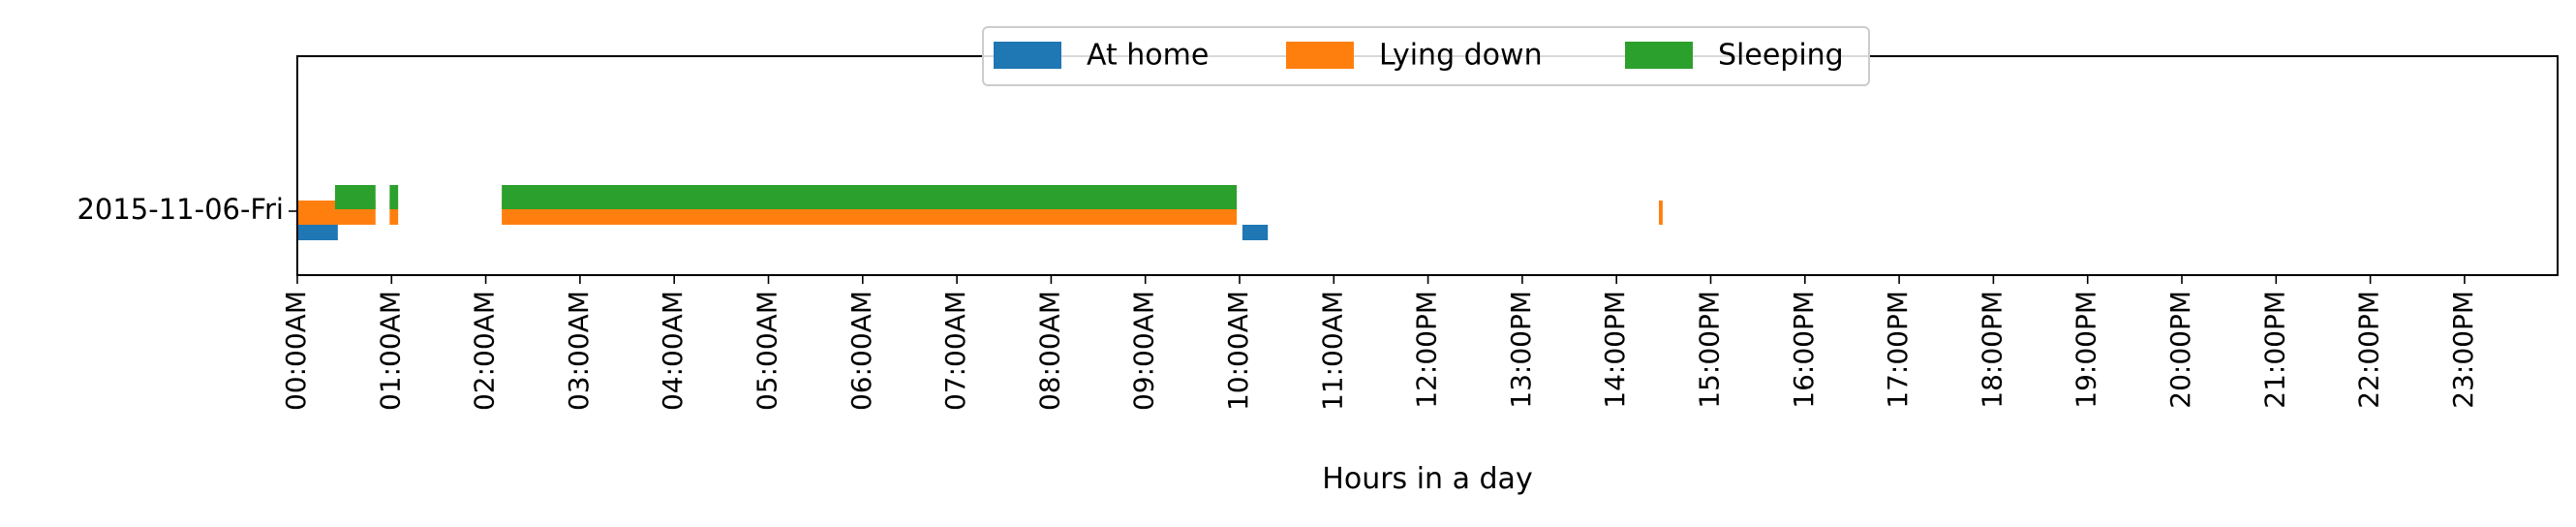 The width and height of the screenshot is (2576, 527). What do you see at coordinates (579, 351) in the screenshot?
I see `x-tick-label: 03:00AM` at bounding box center [579, 351].